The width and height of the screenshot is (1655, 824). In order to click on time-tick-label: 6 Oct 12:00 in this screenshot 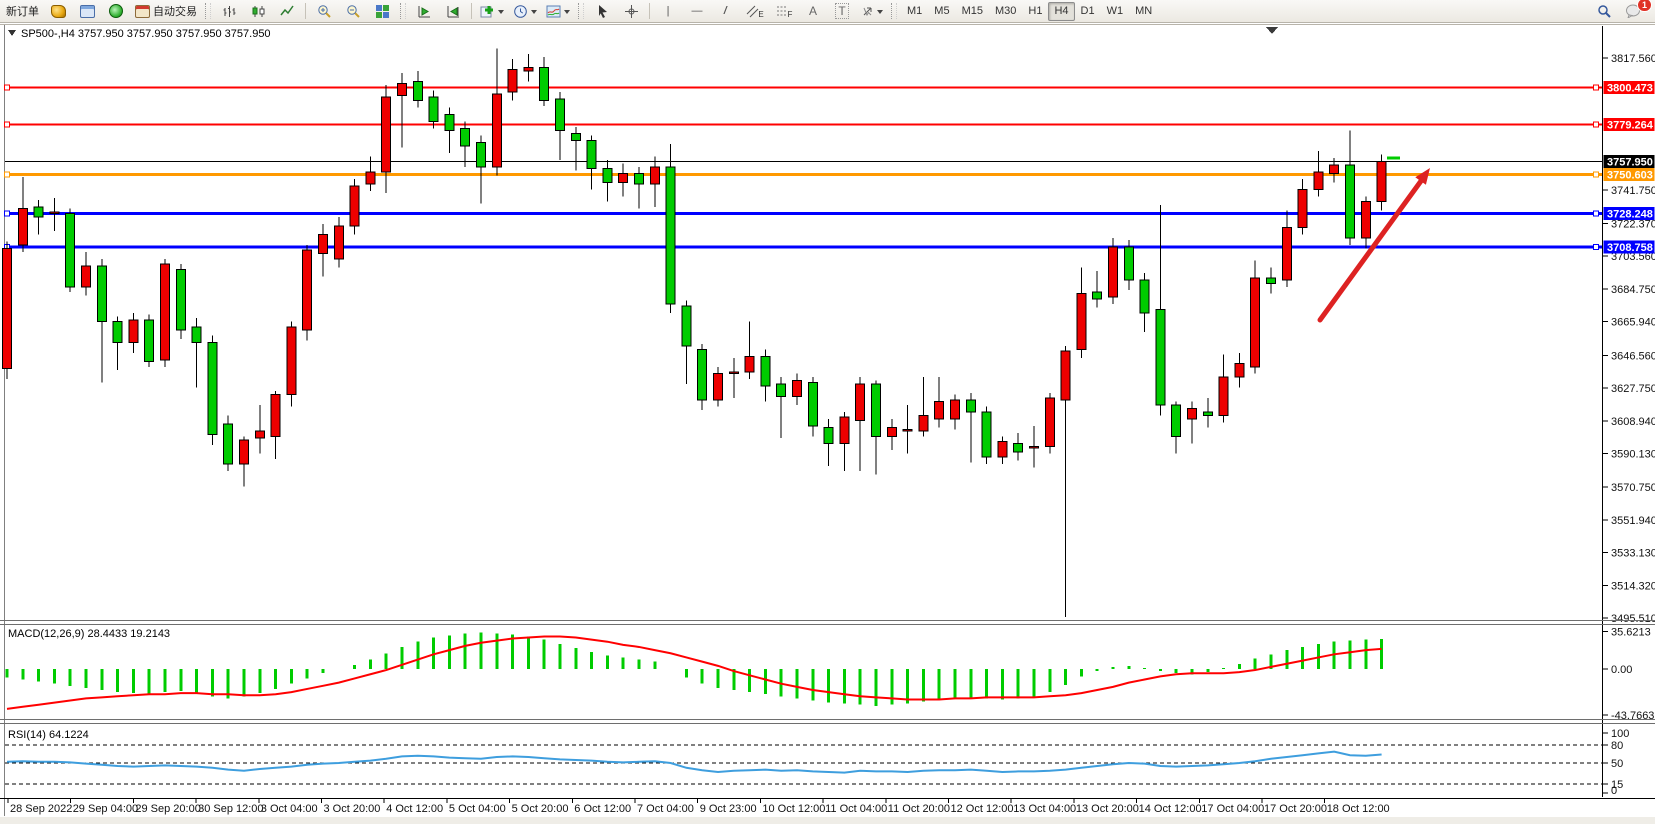, I will do `click(602, 809)`.